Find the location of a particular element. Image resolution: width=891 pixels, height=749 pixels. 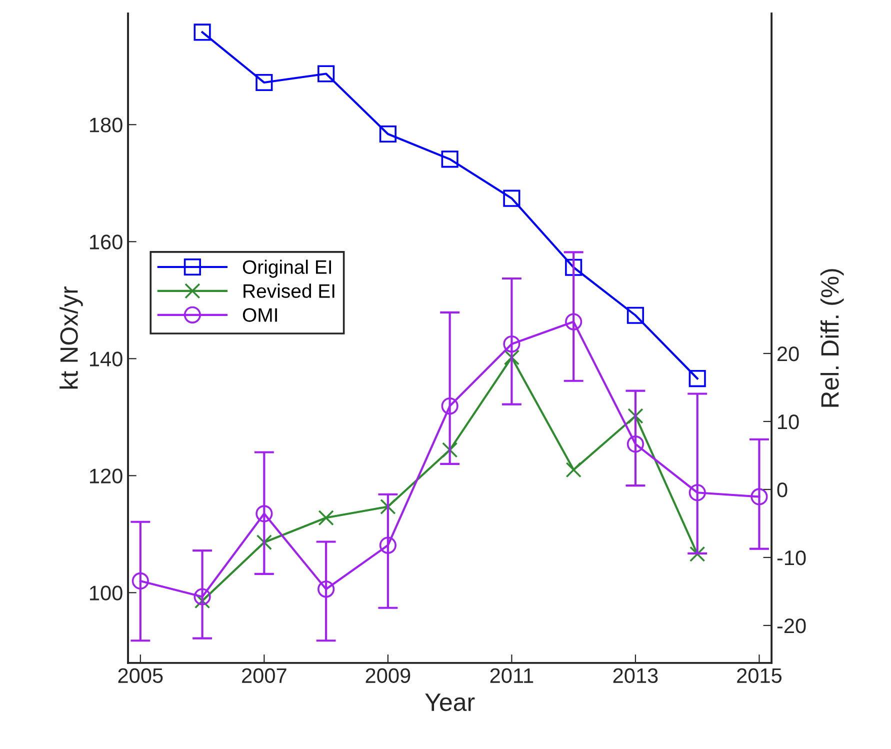

y2-tick-label: 20 is located at coordinates (788, 354).